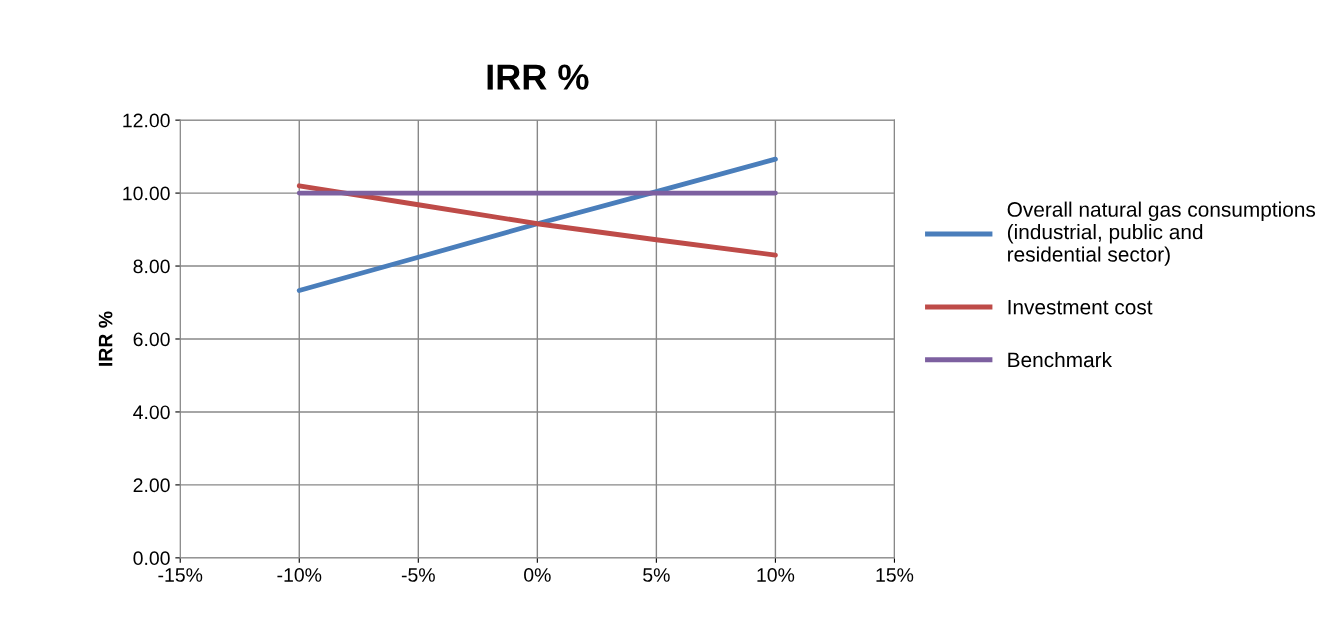 The image size is (1335, 639). What do you see at coordinates (151, 412) in the screenshot?
I see `y-tick-label: 4.00` at bounding box center [151, 412].